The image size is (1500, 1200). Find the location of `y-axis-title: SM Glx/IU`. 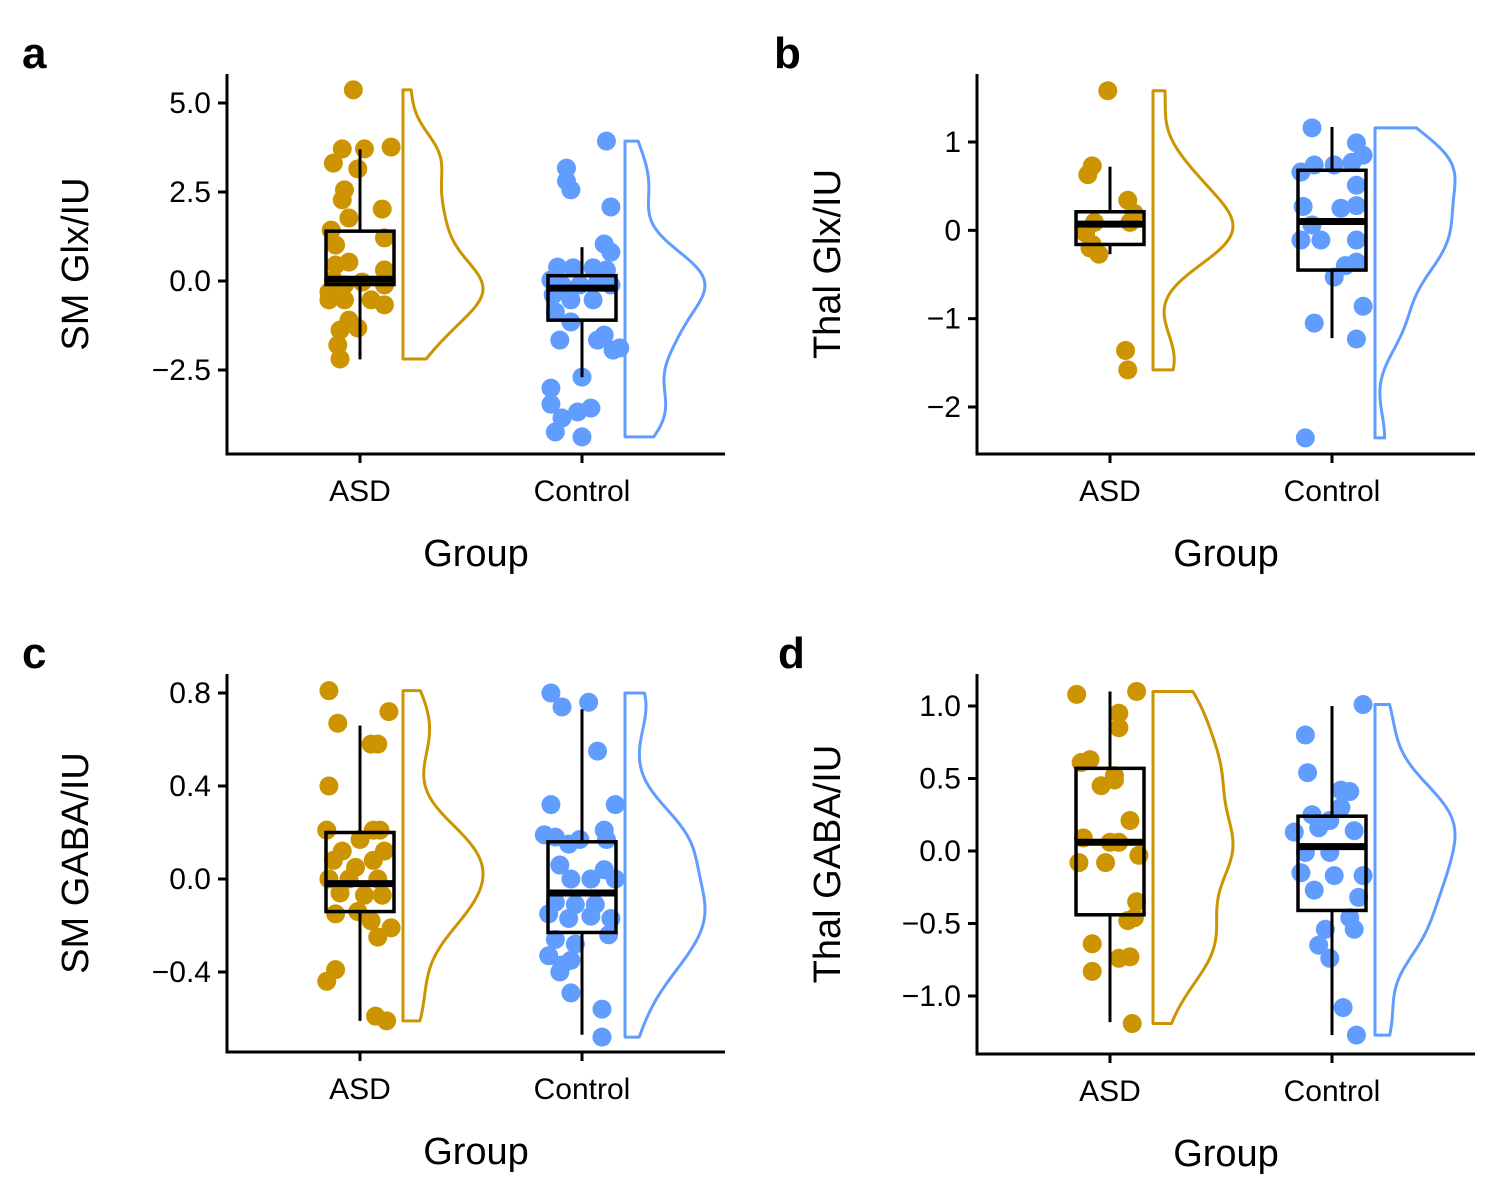

y-axis-title: SM Glx/IU is located at coordinates (76, 263).